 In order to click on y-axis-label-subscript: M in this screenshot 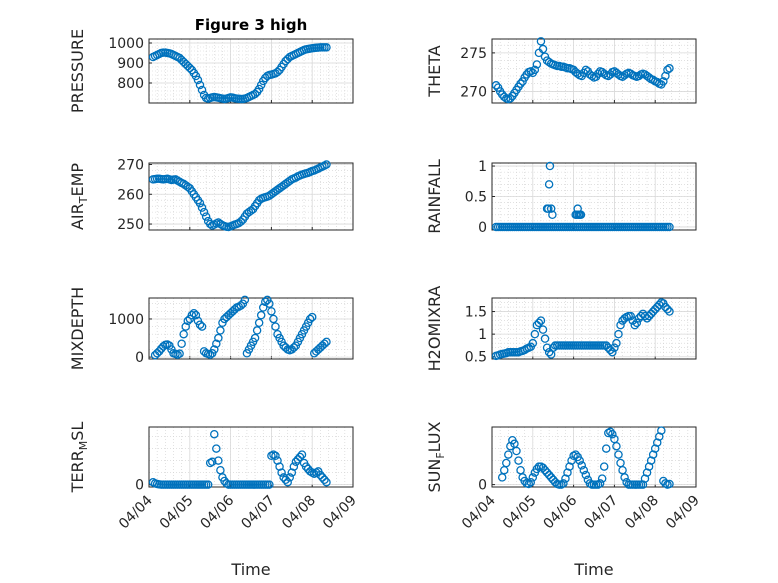, I will do `click(83, 446)`.